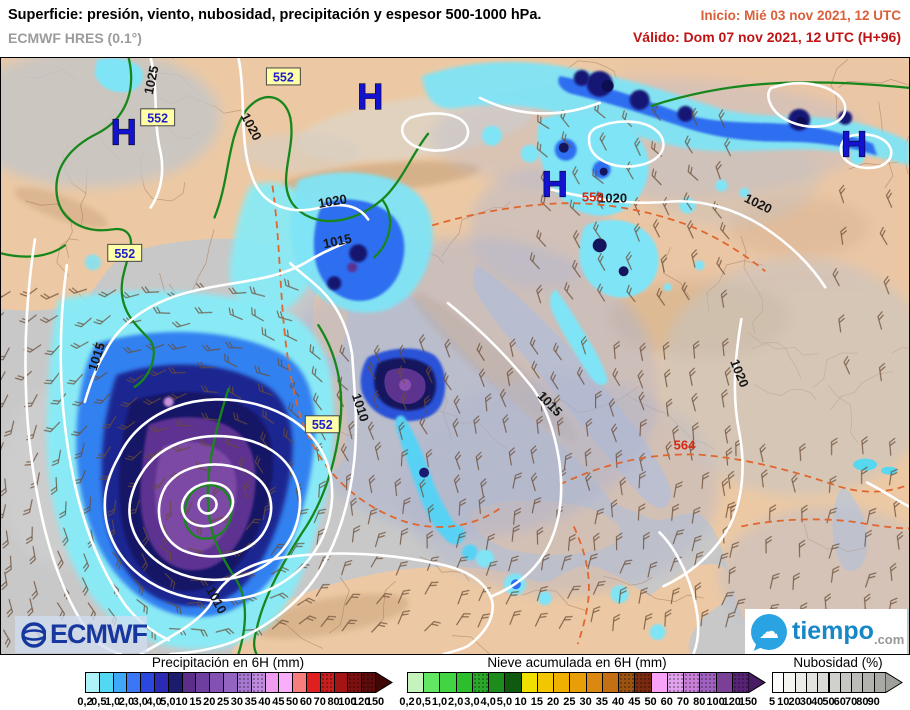 This screenshot has height=710, width=910. What do you see at coordinates (577, 662) in the screenshot?
I see `legend-title: Nieve acumulada en 6H (mm)` at bounding box center [577, 662].